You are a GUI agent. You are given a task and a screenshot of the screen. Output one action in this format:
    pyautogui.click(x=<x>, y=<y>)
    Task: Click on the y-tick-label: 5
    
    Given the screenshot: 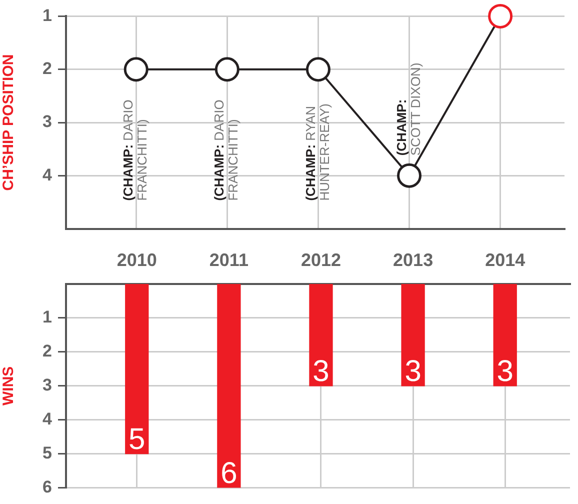 What is the action you would take?
    pyautogui.click(x=47, y=453)
    